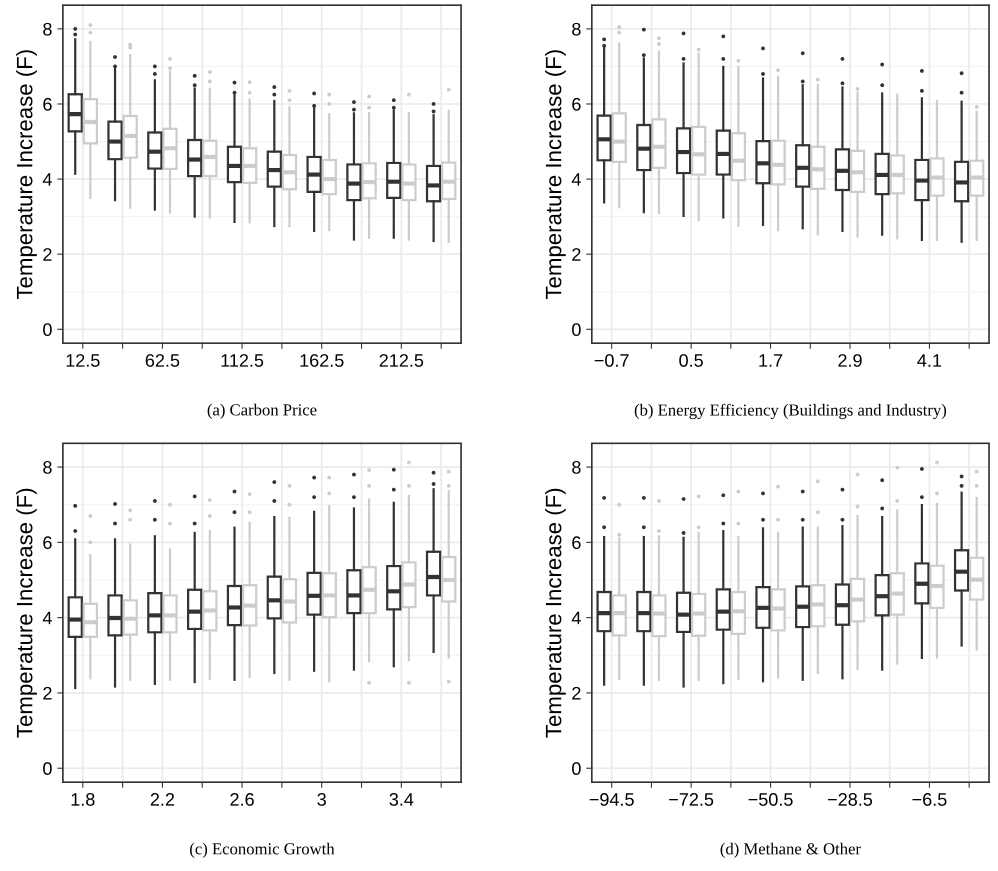 The image size is (998, 871). What do you see at coordinates (850, 360) in the screenshot?
I see `x-tick-label: 2.9` at bounding box center [850, 360].